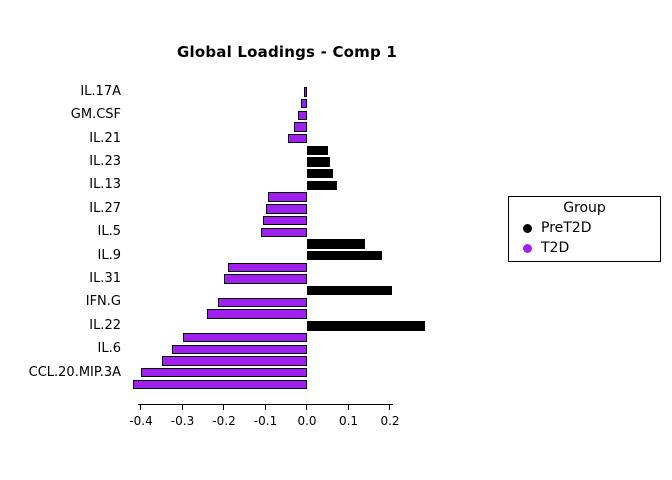 The height and width of the screenshot is (480, 672). What do you see at coordinates (100, 91) in the screenshot?
I see `y-axis-label: IL.17A` at bounding box center [100, 91].